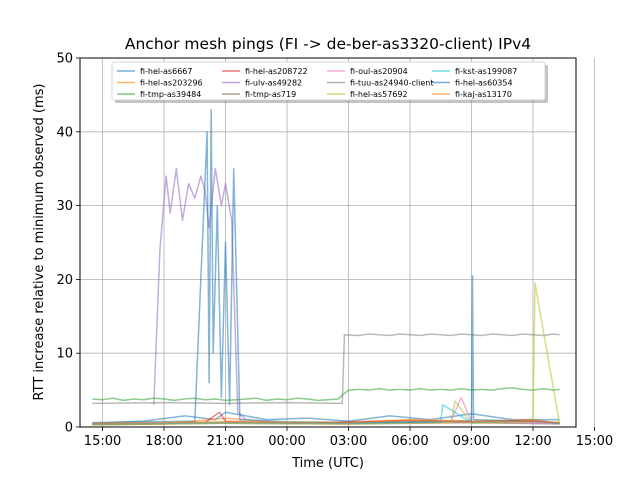 The image size is (640, 480). I want to click on legend-entry: fi-oul-as20904, so click(379, 71).